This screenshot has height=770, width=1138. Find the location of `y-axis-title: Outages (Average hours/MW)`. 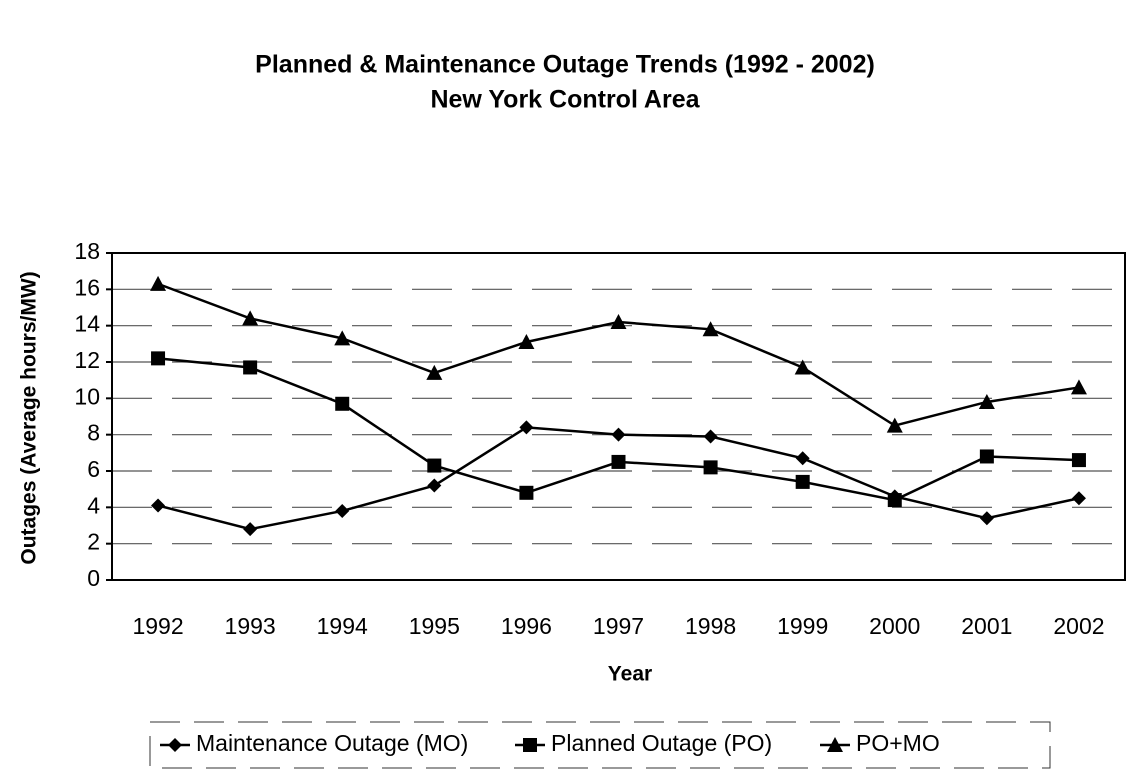

y-axis-title: Outages (Average hours/MW) is located at coordinates (29, 417).